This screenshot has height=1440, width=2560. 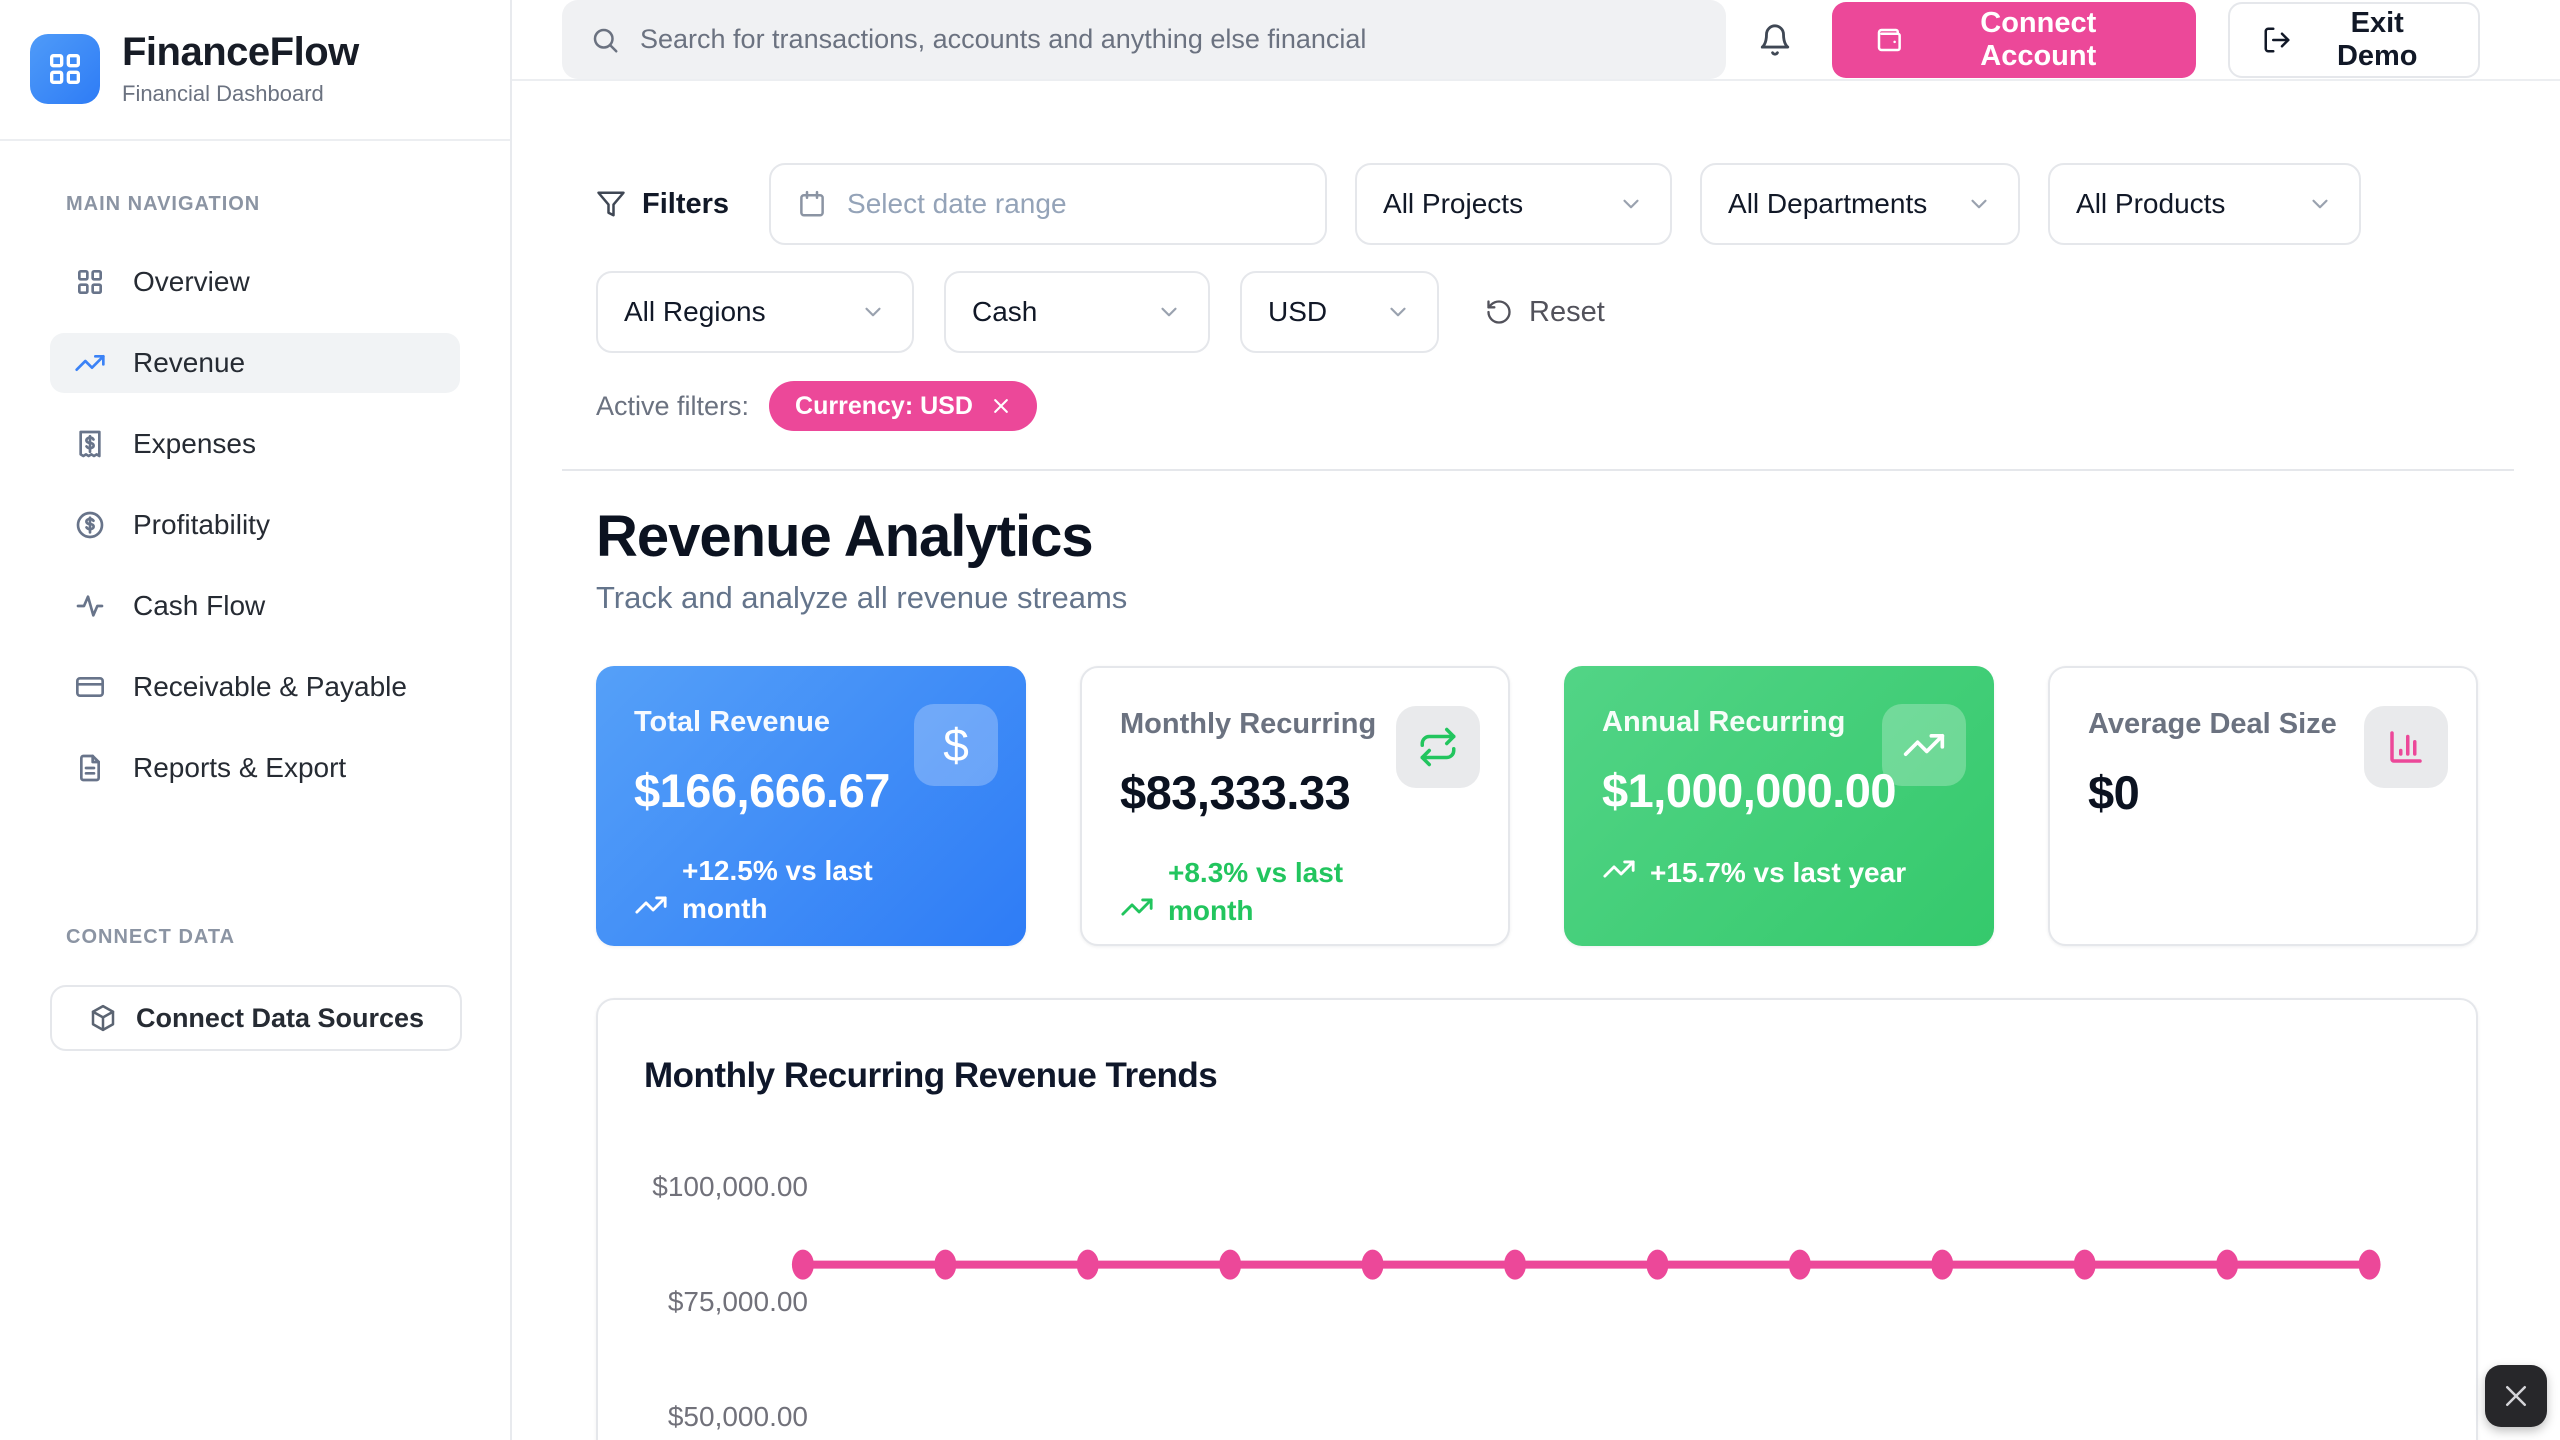 I want to click on sidebar-item-reports-export: Reports & Export, so click(x=255, y=768).